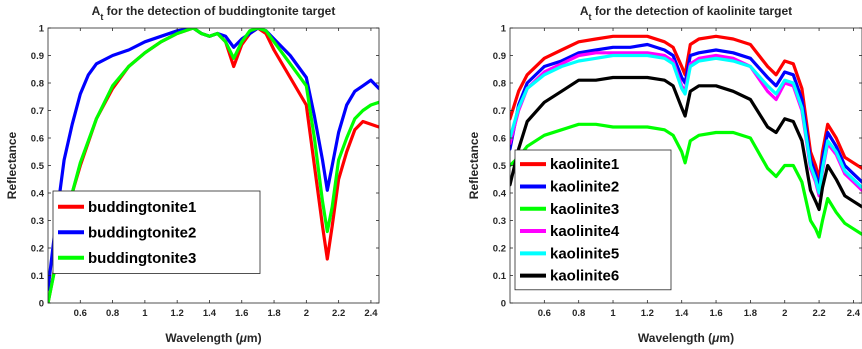  Describe the element at coordinates (142, 233) in the screenshot. I see `legend-label-buddingtonite2: buddingtonite2` at that location.